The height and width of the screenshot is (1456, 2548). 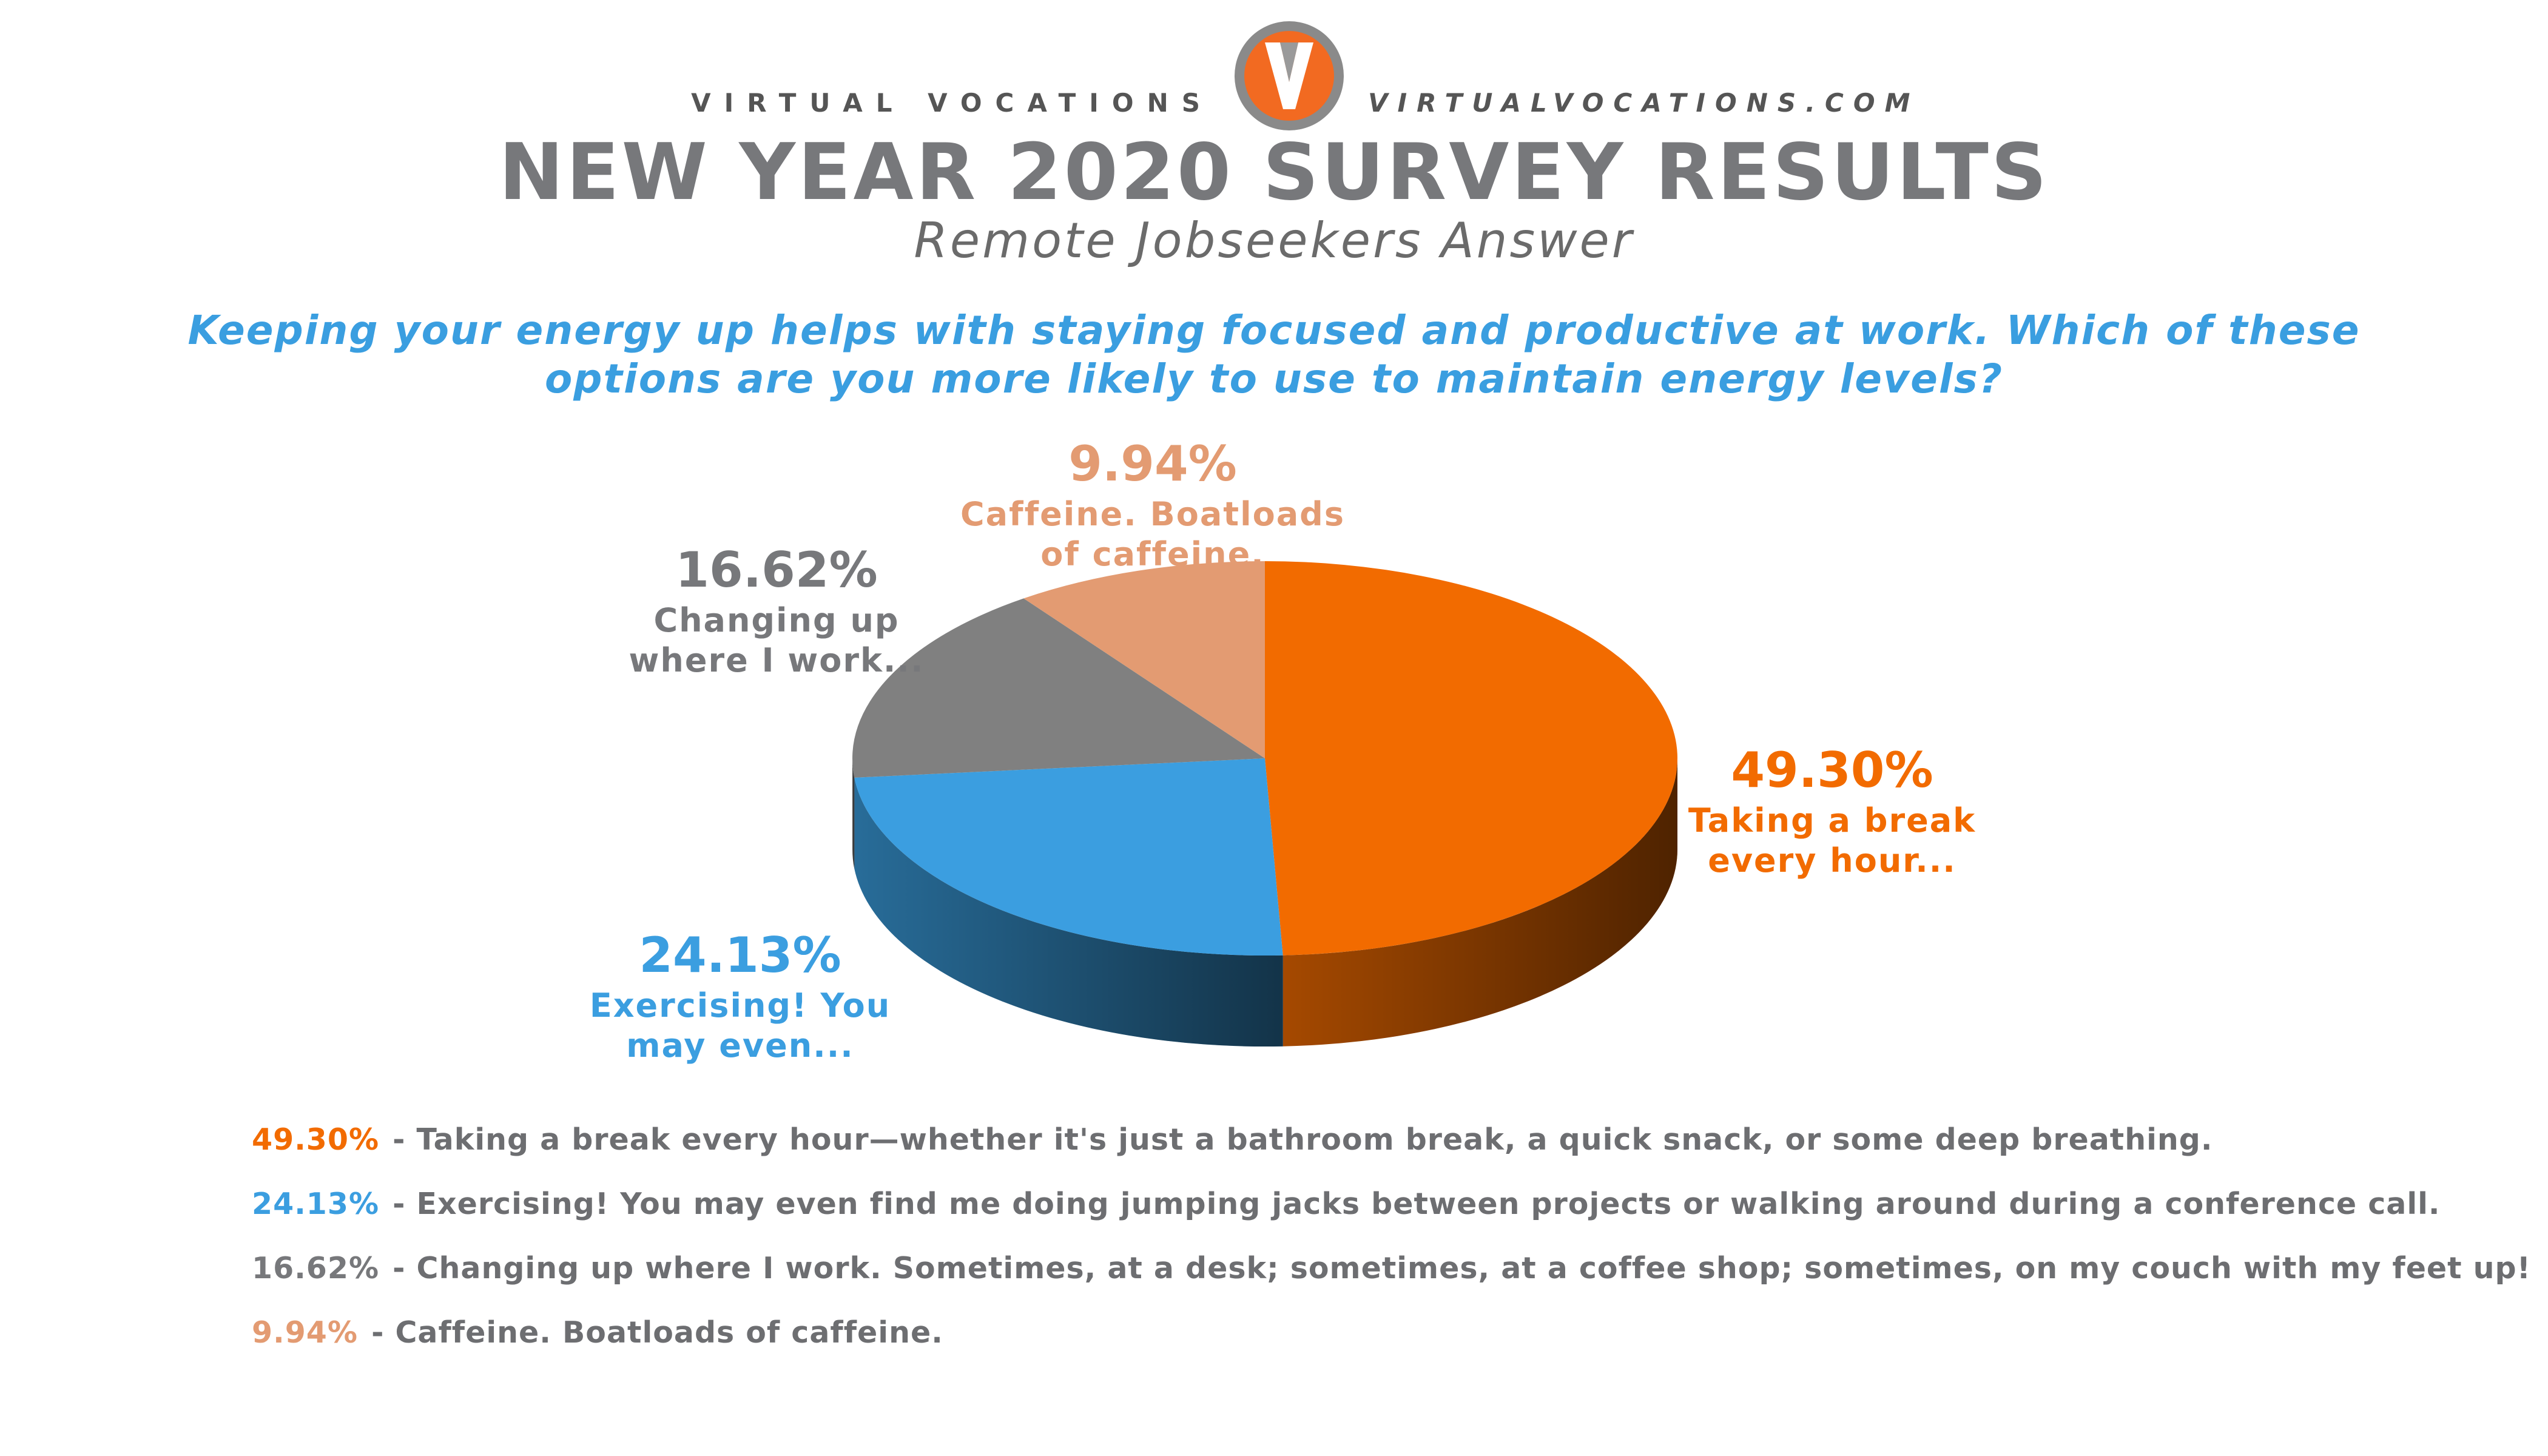 What do you see at coordinates (305, 1332) in the screenshot?
I see `legend-value: 9.94%` at bounding box center [305, 1332].